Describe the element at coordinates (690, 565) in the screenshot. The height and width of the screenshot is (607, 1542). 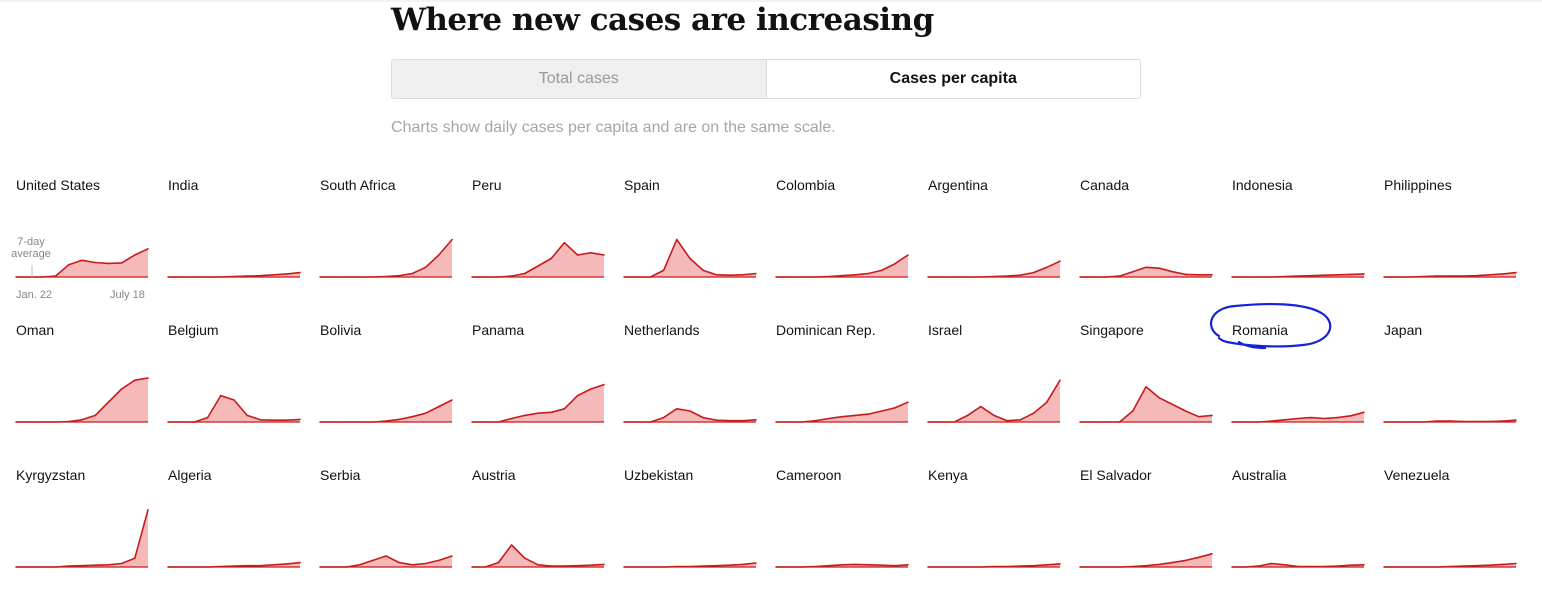
I see `sparkline-uzbekistan` at that location.